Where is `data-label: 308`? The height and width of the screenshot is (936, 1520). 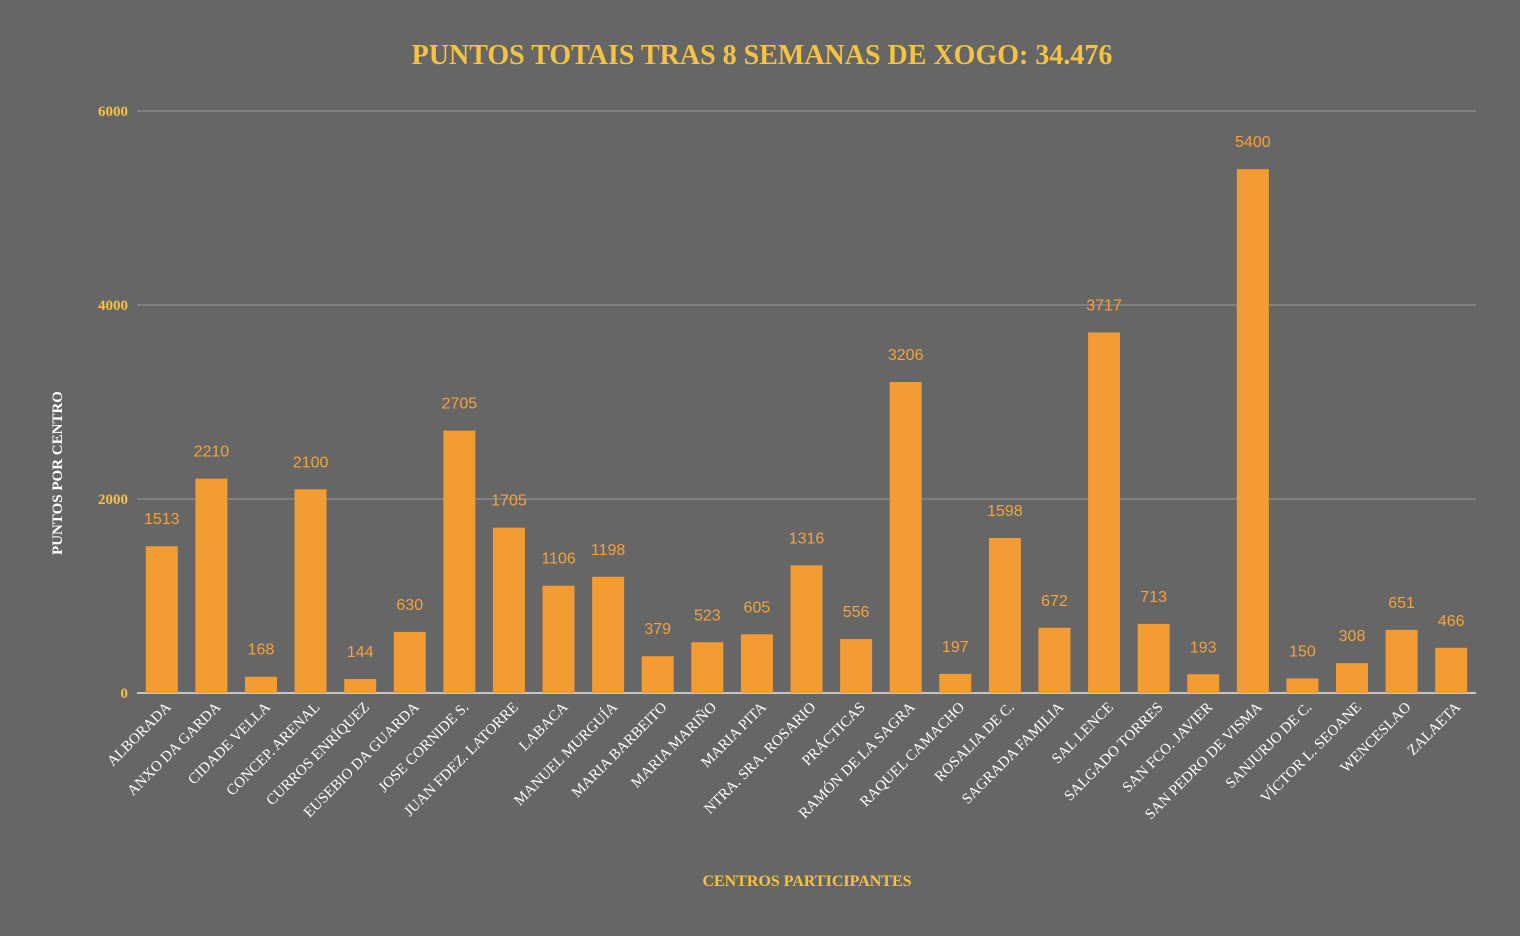 data-label: 308 is located at coordinates (1352, 636).